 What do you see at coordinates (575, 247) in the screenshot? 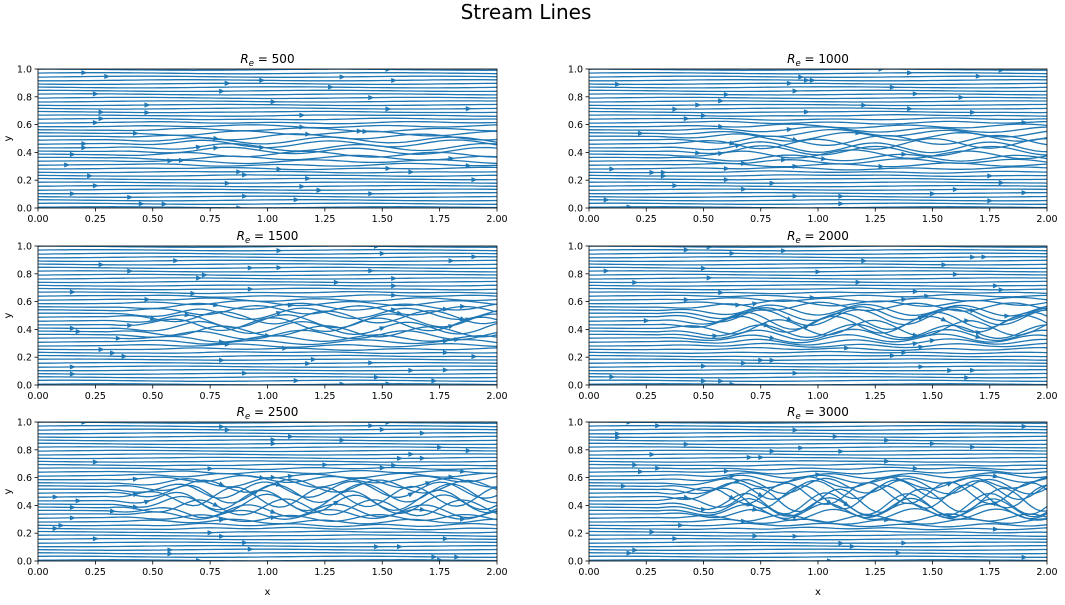
I see `y-tick-label: 1.0` at bounding box center [575, 247].